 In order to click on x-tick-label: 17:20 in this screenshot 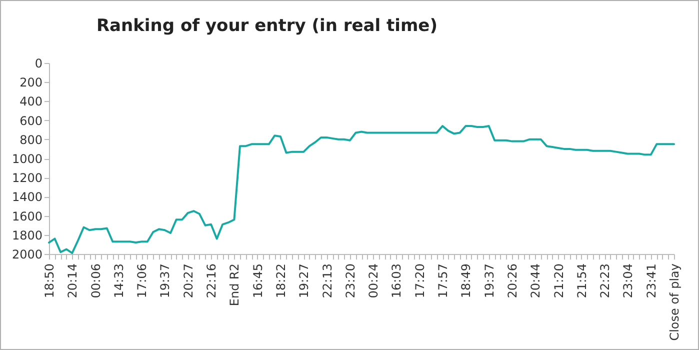, I will do `click(419, 281)`.